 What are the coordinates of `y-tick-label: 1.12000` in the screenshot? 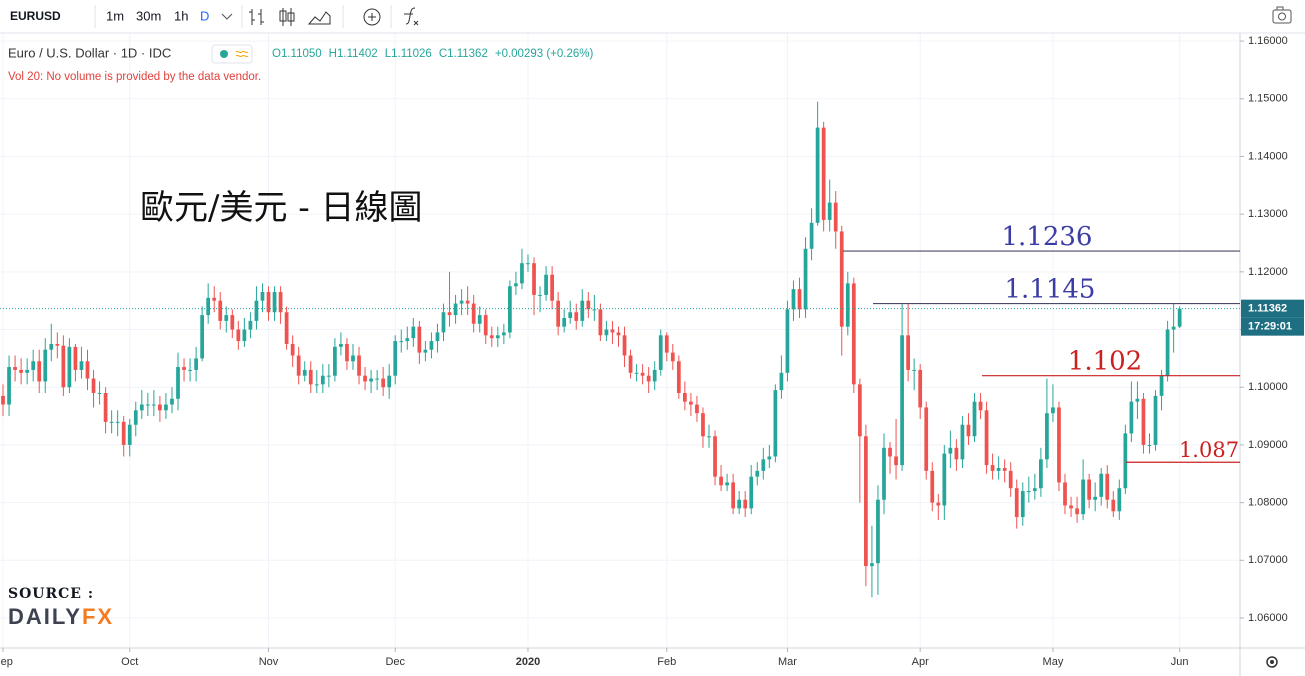 It's located at (1268, 272).